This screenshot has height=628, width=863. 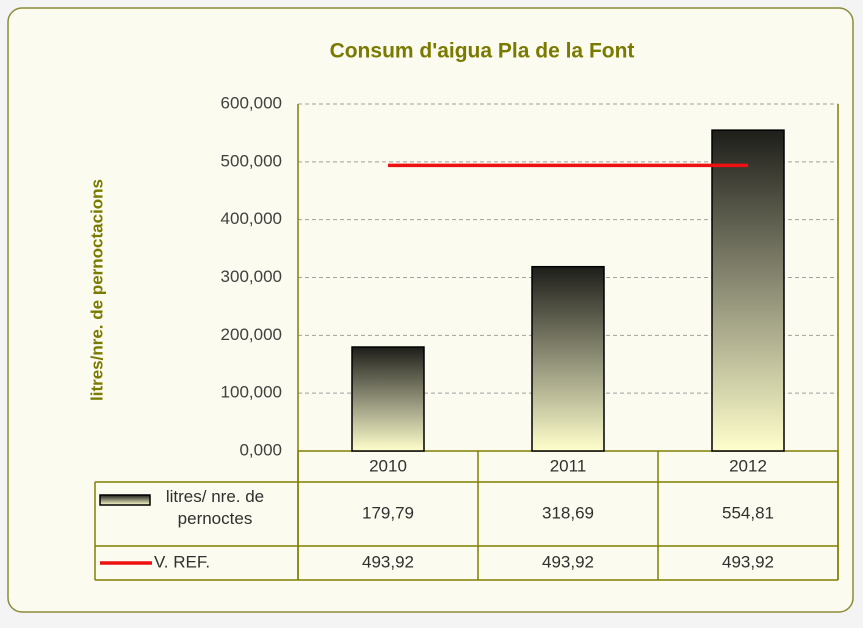 I want to click on y-tick-label: 500,000, so click(x=251, y=160).